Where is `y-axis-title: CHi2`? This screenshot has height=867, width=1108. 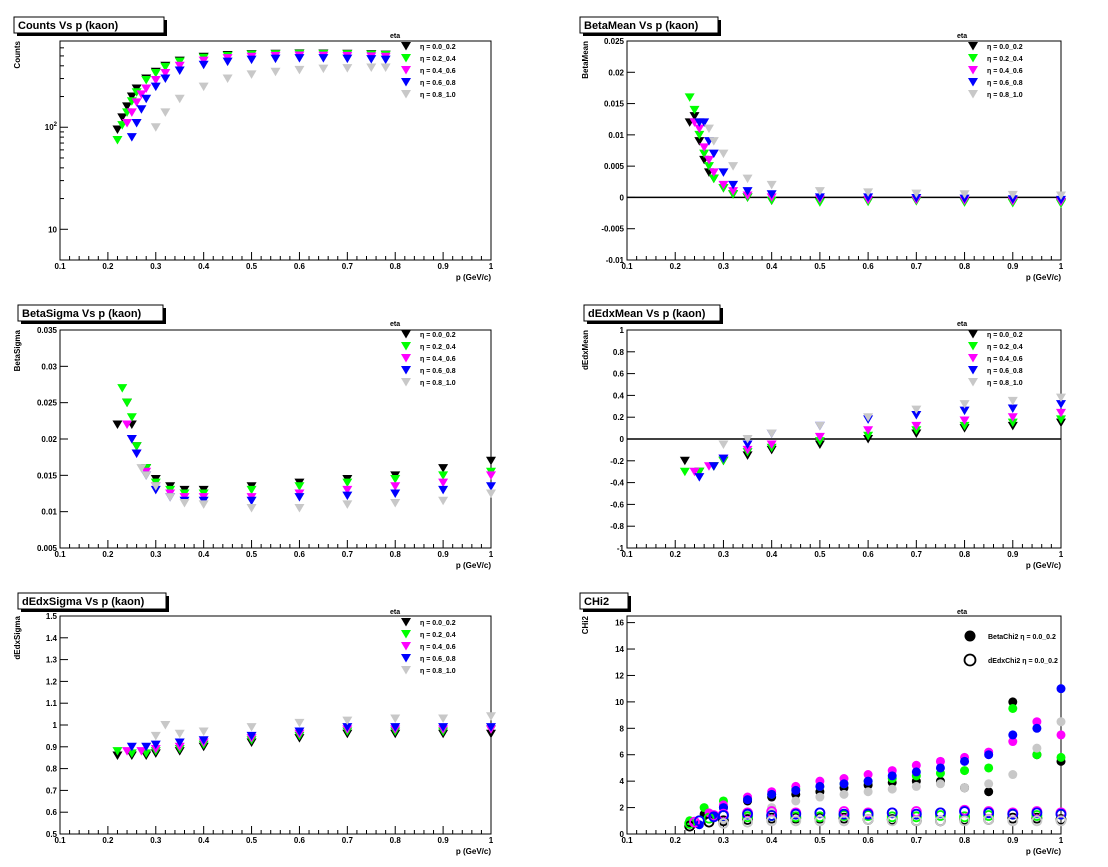
y-axis-title: CHi2 is located at coordinates (585, 624).